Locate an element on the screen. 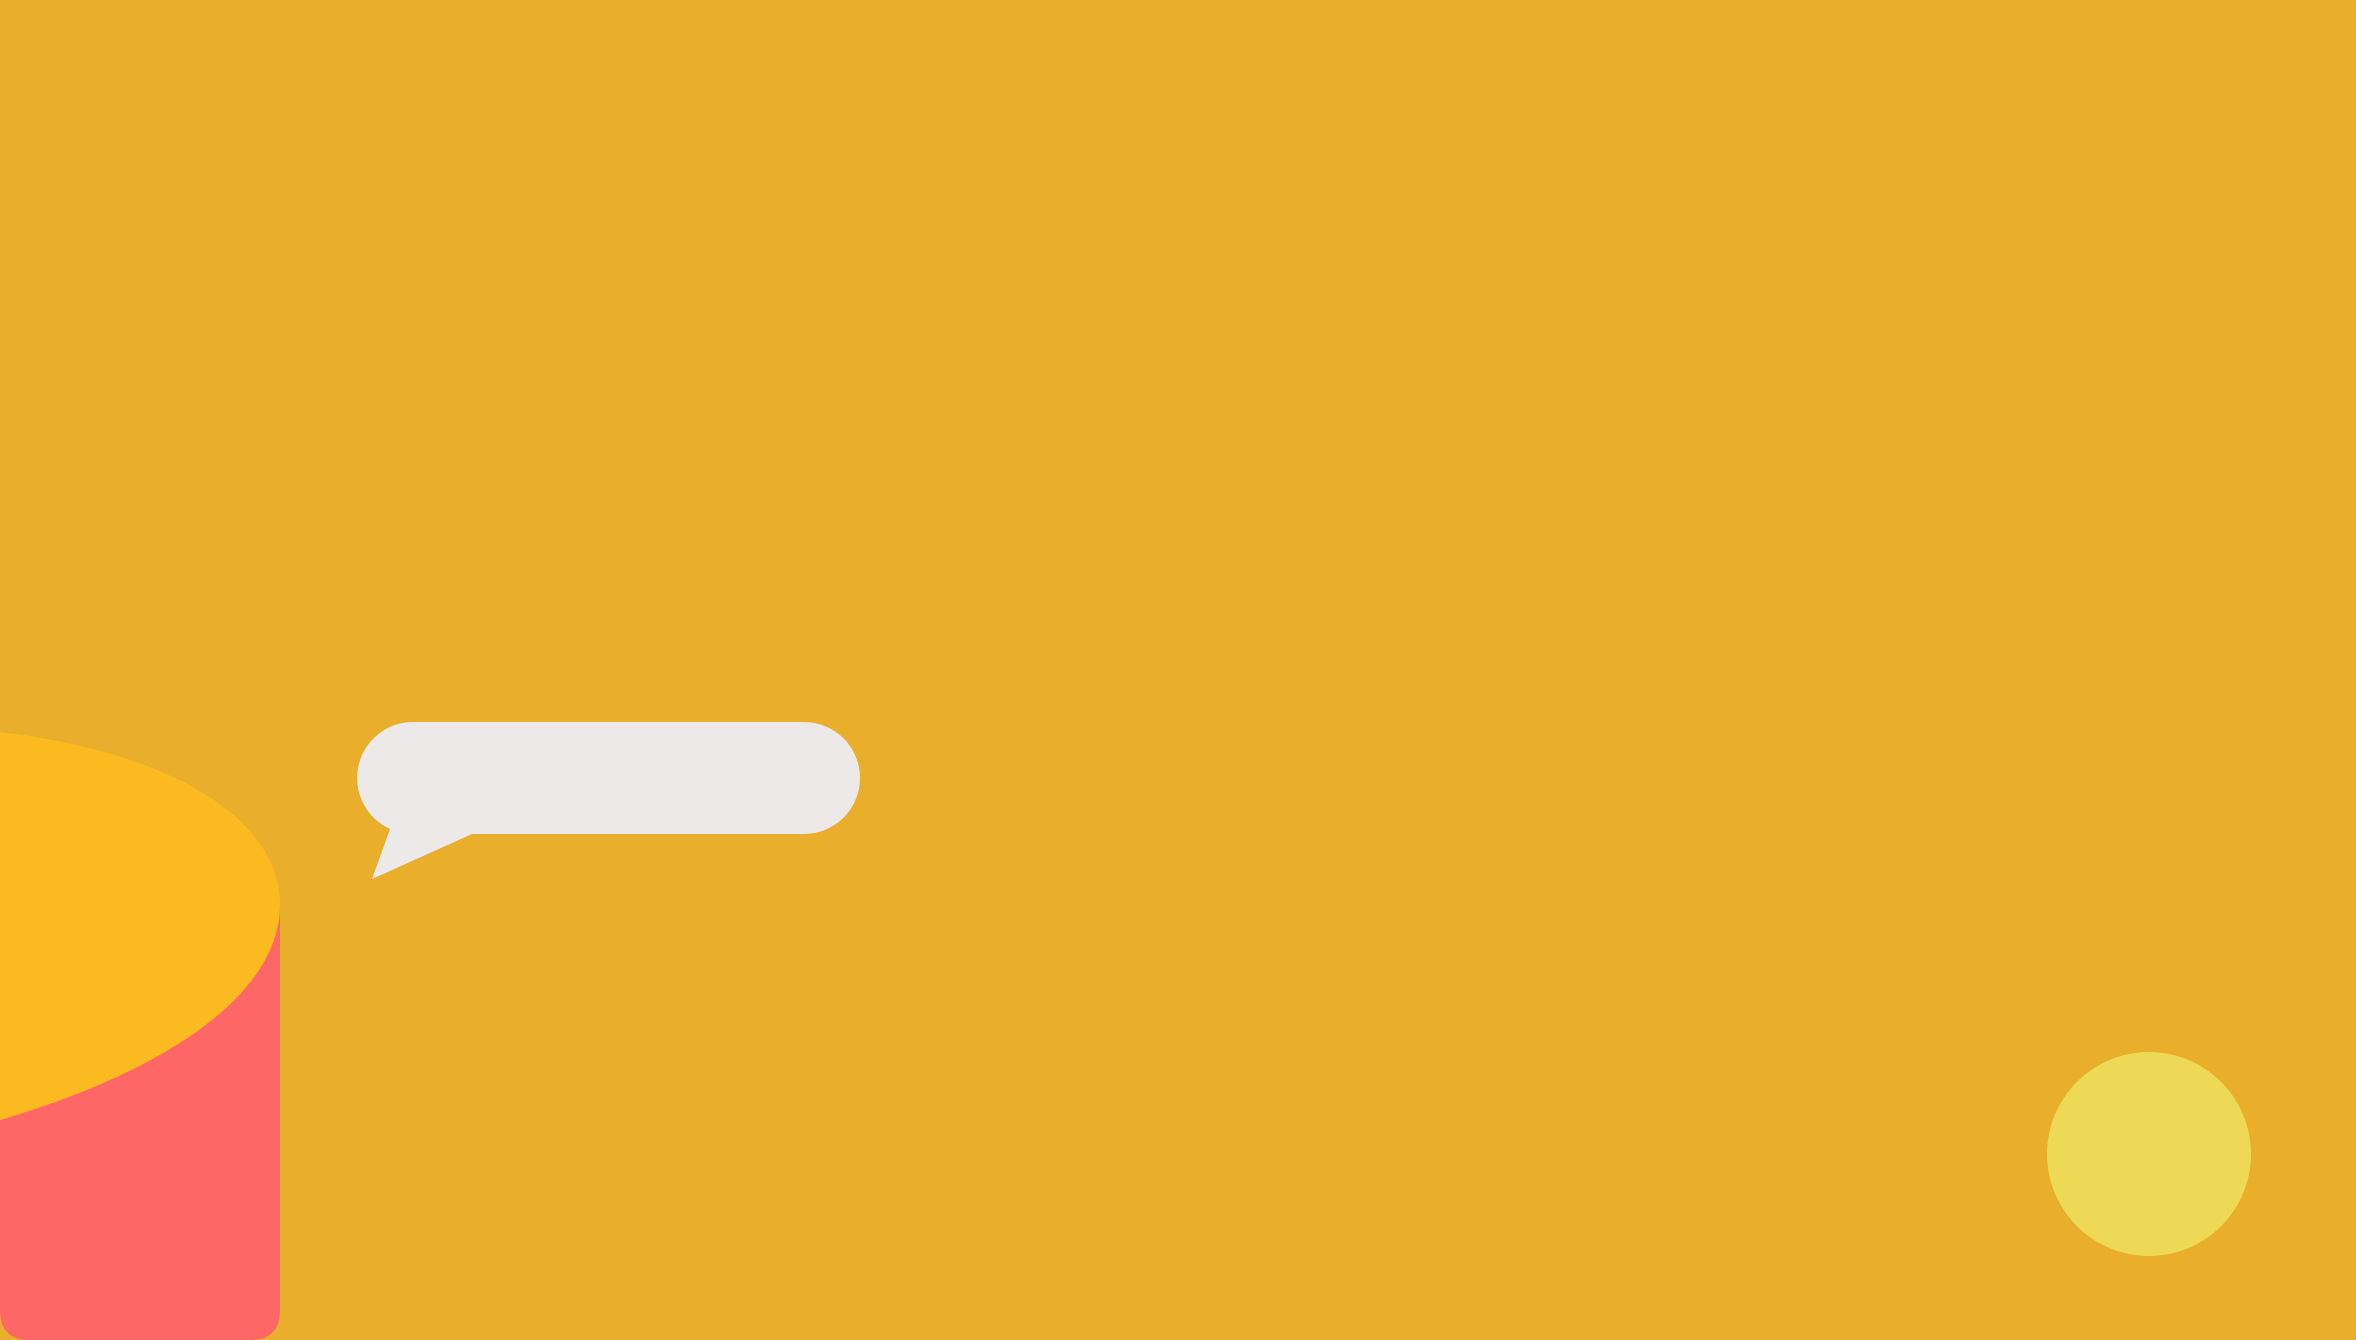 The width and height of the screenshot is (2356, 1340). speech-bubble is located at coordinates (608, 800).